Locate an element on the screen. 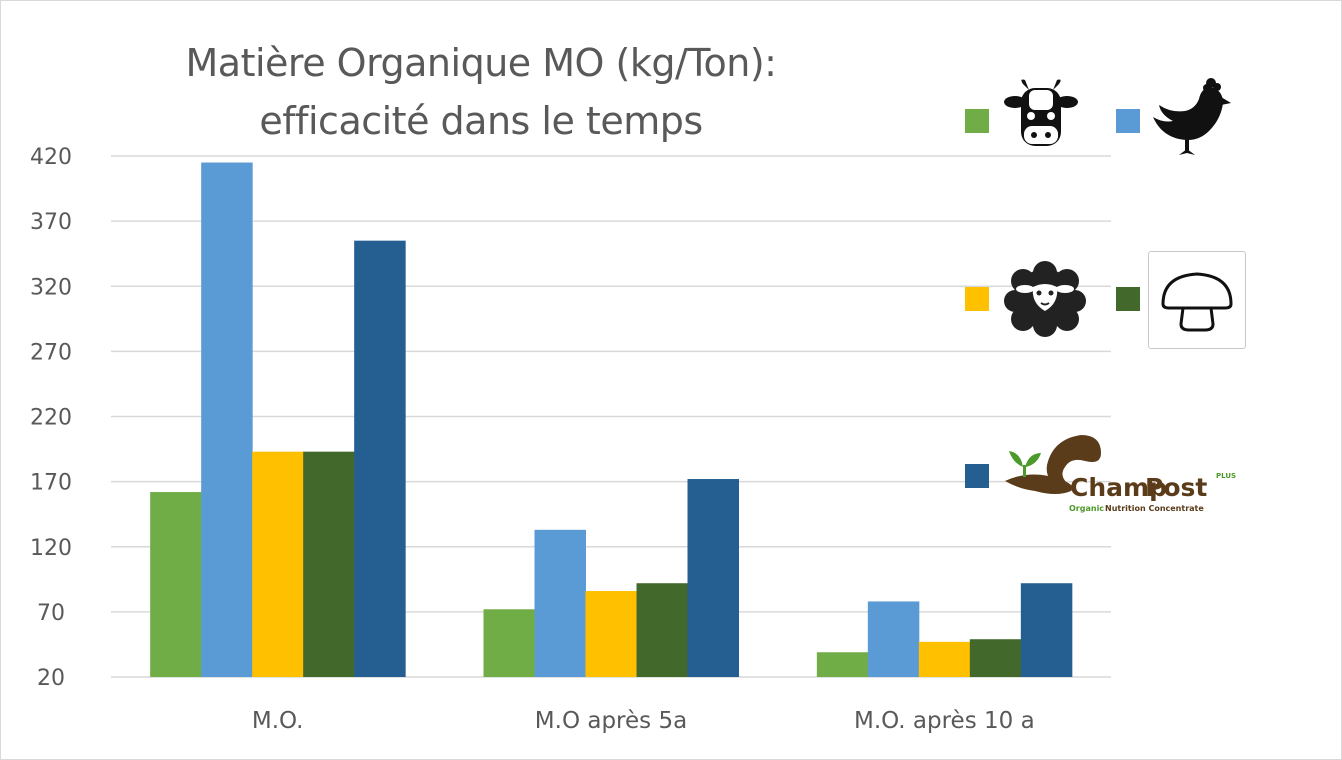  logo-brand-right: Post is located at coordinates (1176, 487).